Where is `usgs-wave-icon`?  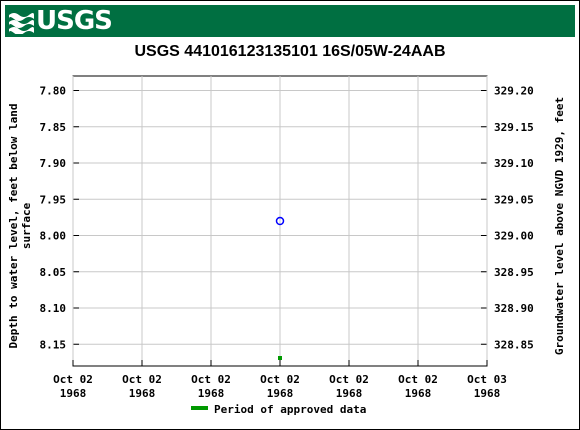
usgs-wave-icon is located at coordinates (21, 21).